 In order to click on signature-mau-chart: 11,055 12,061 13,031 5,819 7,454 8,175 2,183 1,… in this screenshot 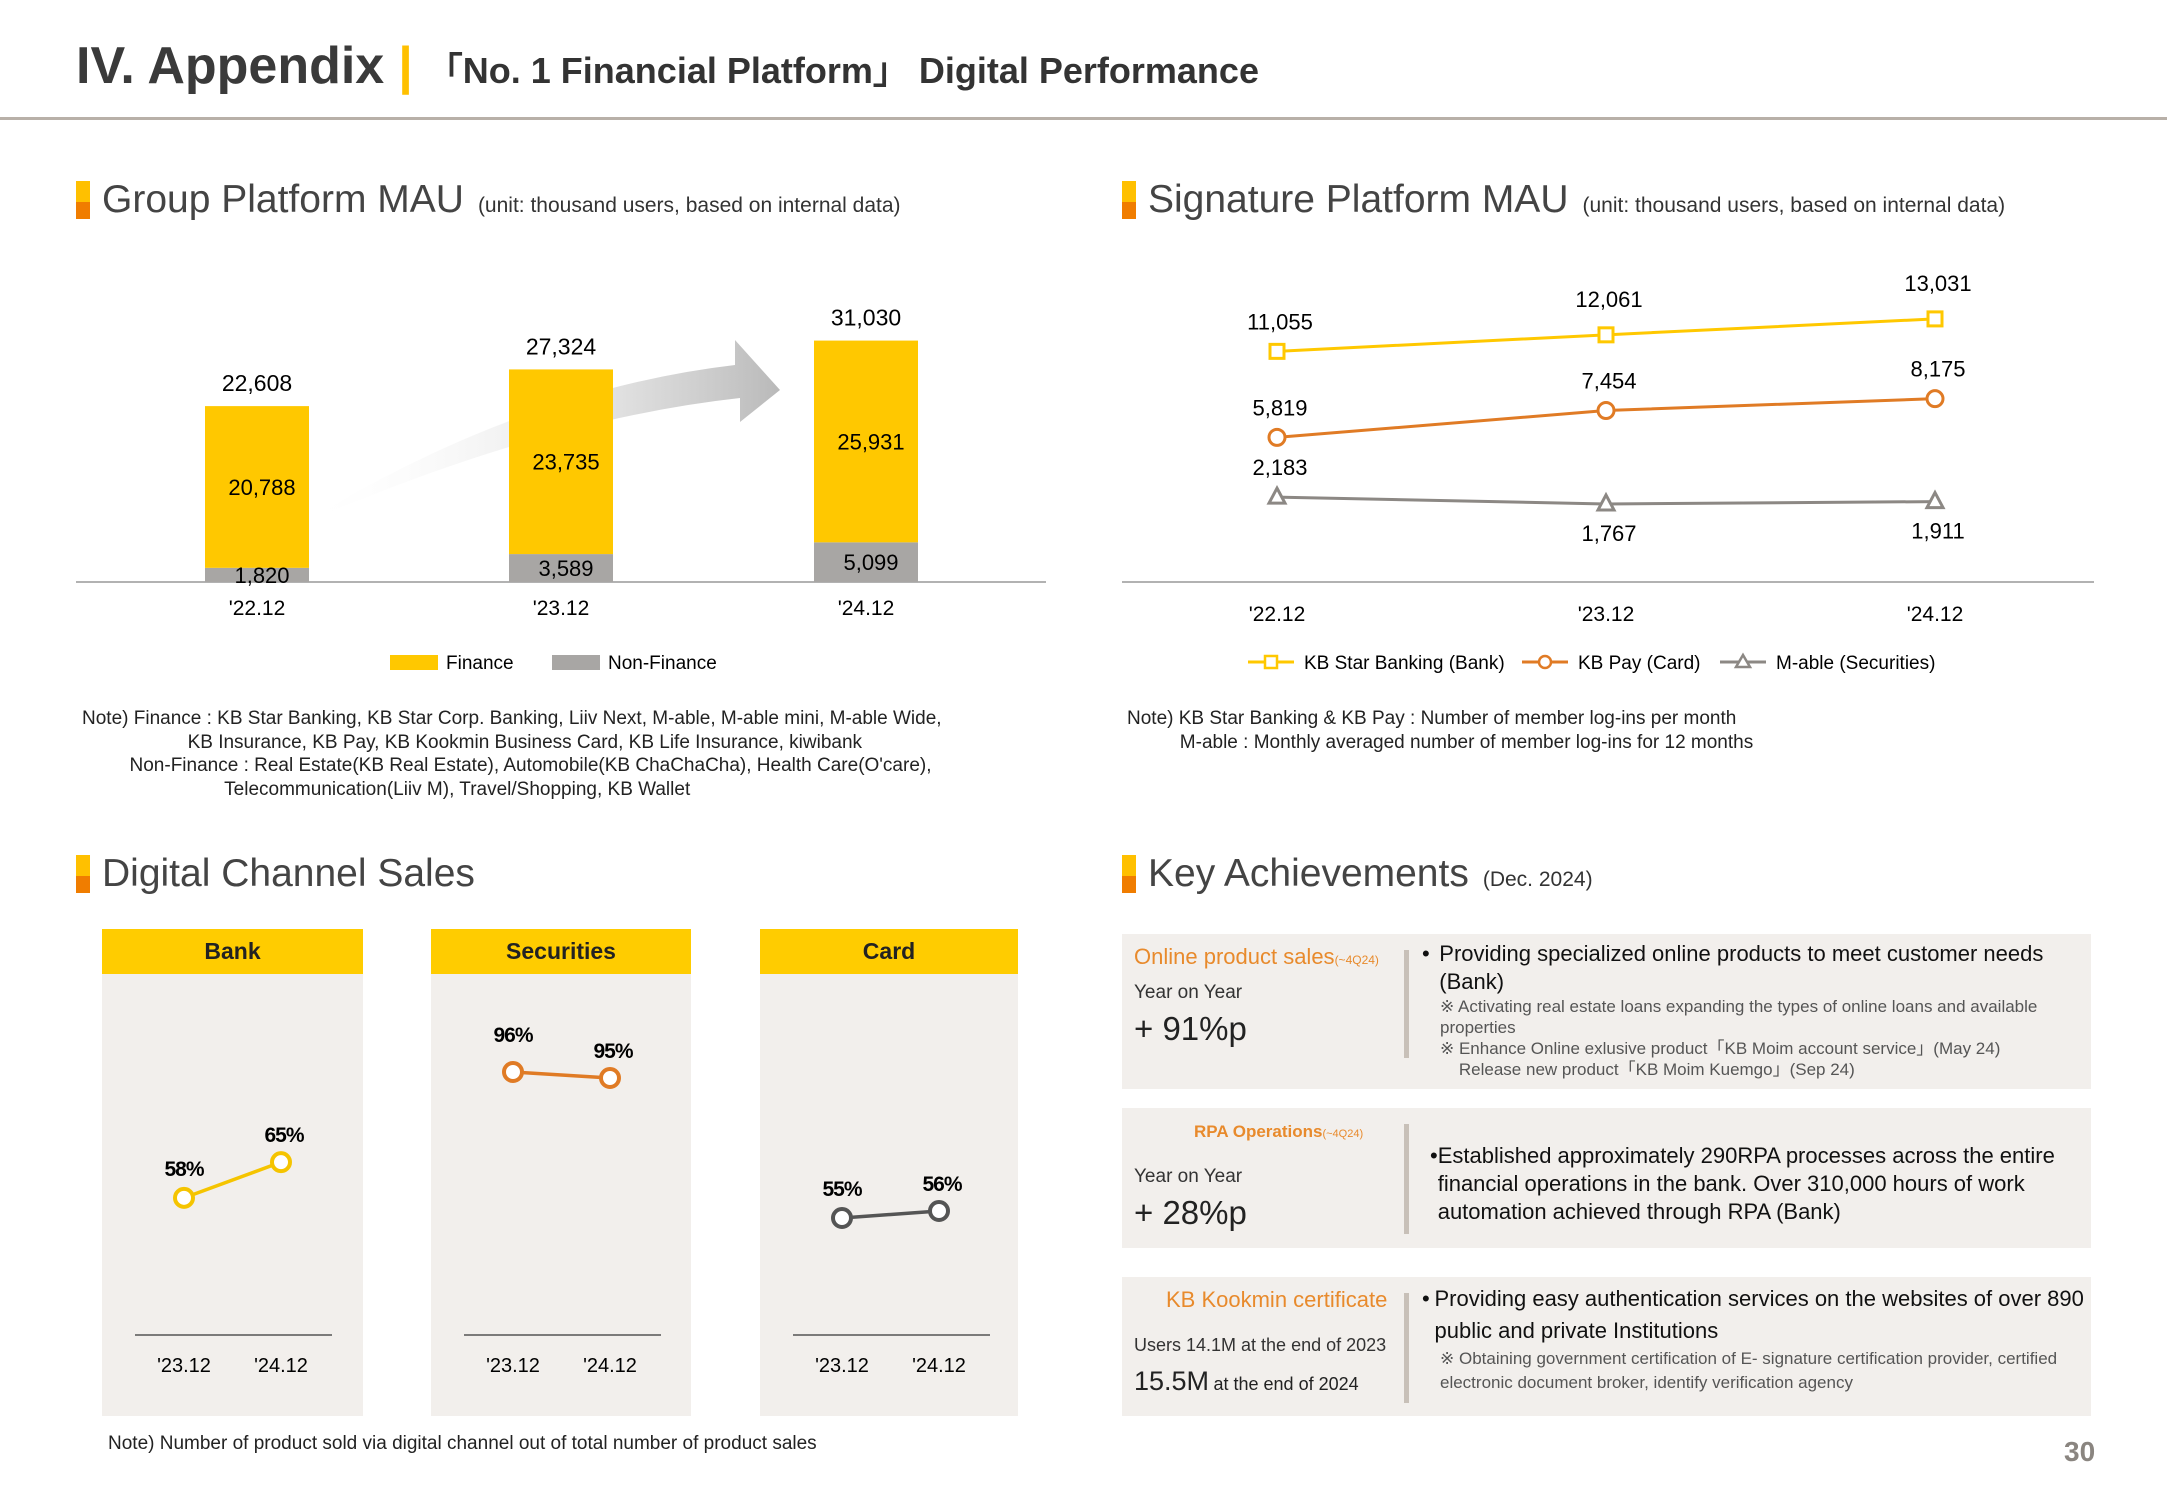, I will do `click(1608, 472)`.